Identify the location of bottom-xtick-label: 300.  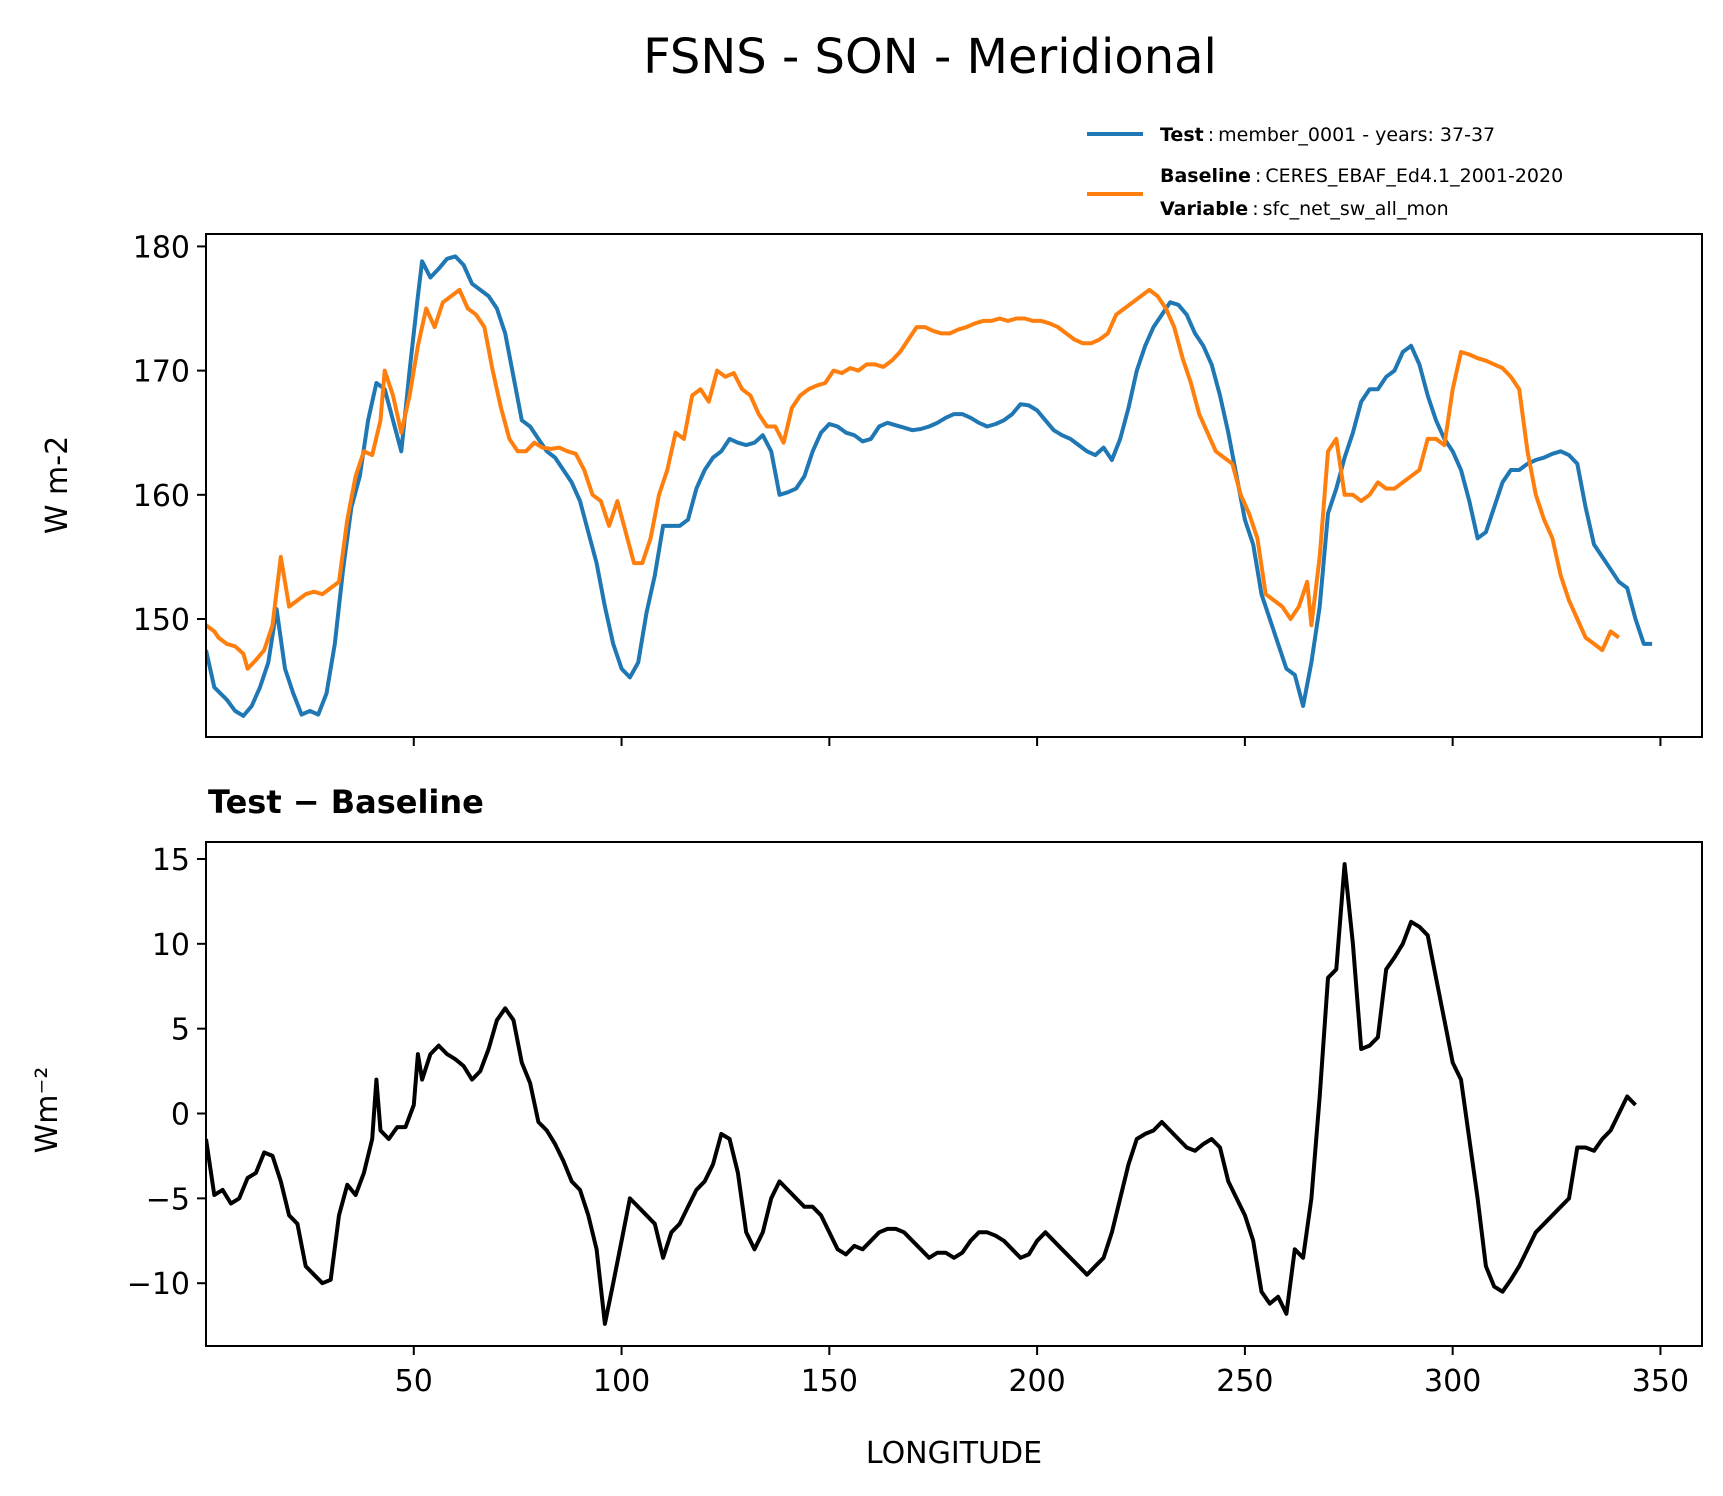
(1452, 1381).